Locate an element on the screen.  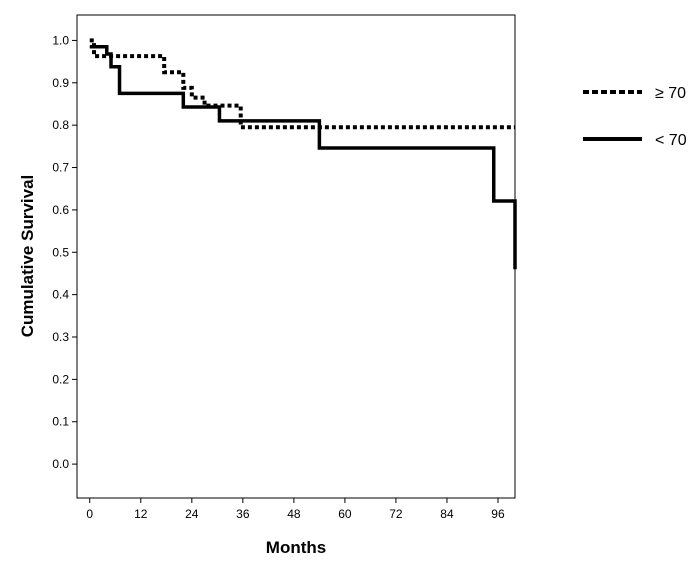
y-tick-label: 0.4 is located at coordinates (60, 295).